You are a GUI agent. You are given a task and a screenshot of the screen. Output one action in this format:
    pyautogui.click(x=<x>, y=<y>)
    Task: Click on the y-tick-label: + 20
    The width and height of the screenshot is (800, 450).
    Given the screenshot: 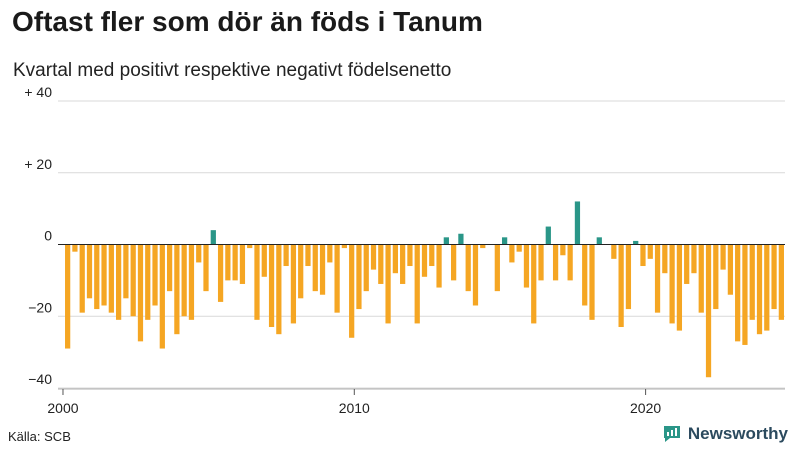 What is the action you would take?
    pyautogui.click(x=38, y=164)
    